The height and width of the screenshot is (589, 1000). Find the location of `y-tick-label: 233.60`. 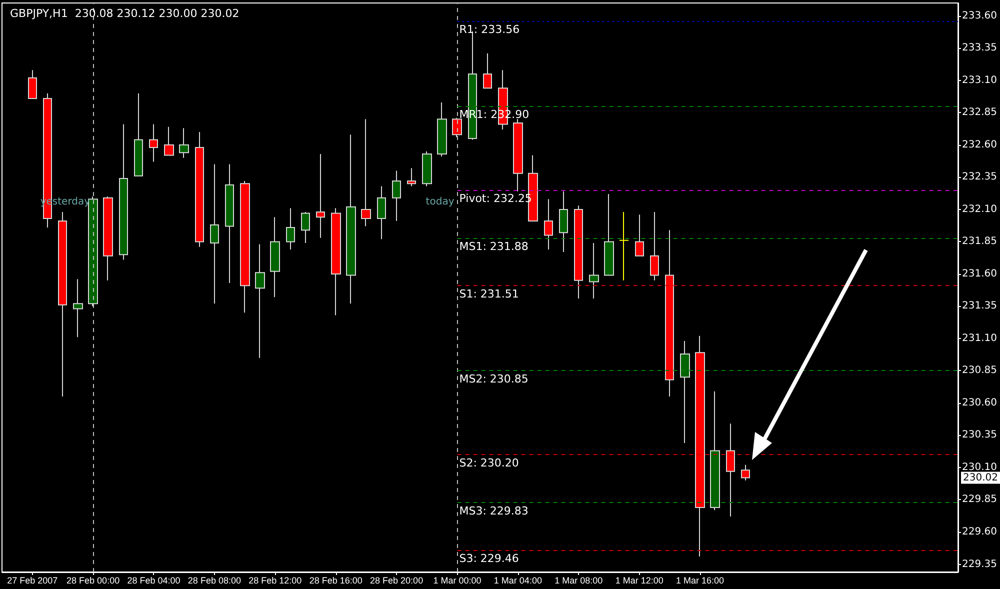

y-tick-label: 233.60 is located at coordinates (980, 16).